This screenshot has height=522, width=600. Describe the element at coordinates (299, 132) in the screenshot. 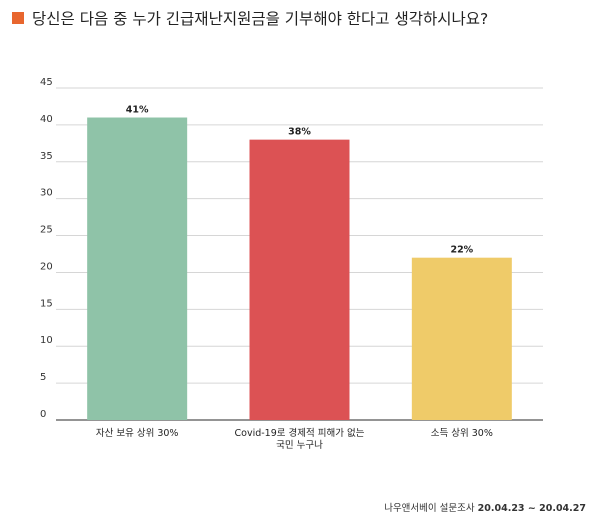

I see `data-label: 38%` at that location.